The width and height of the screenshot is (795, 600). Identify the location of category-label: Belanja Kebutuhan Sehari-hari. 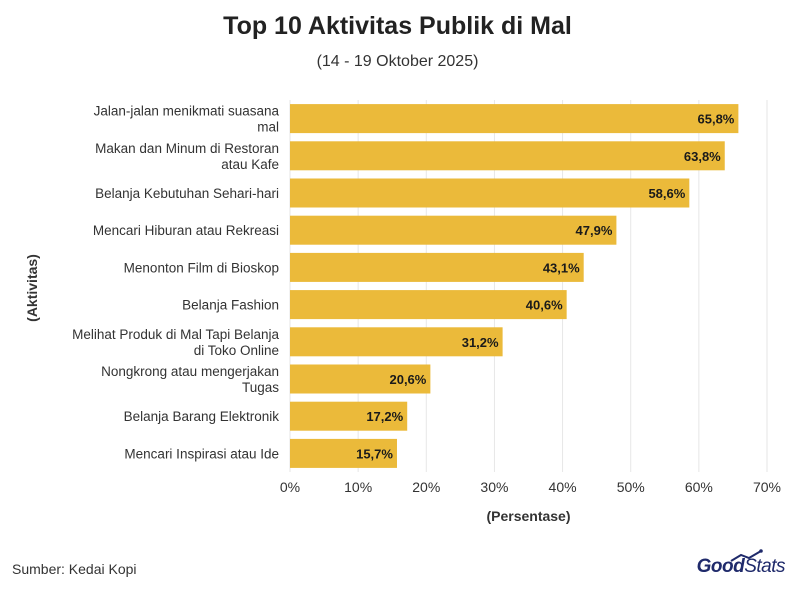
(187, 193).